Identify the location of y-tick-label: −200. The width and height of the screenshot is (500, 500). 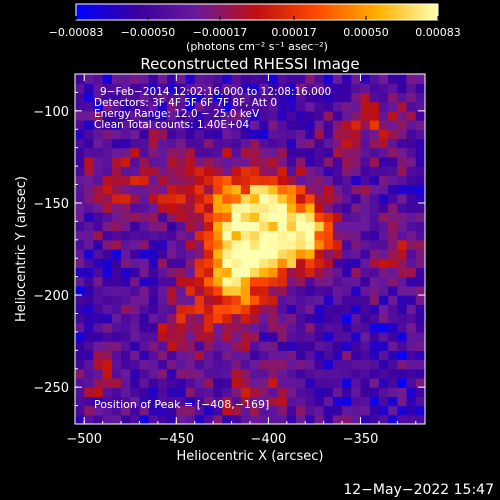
(51, 296).